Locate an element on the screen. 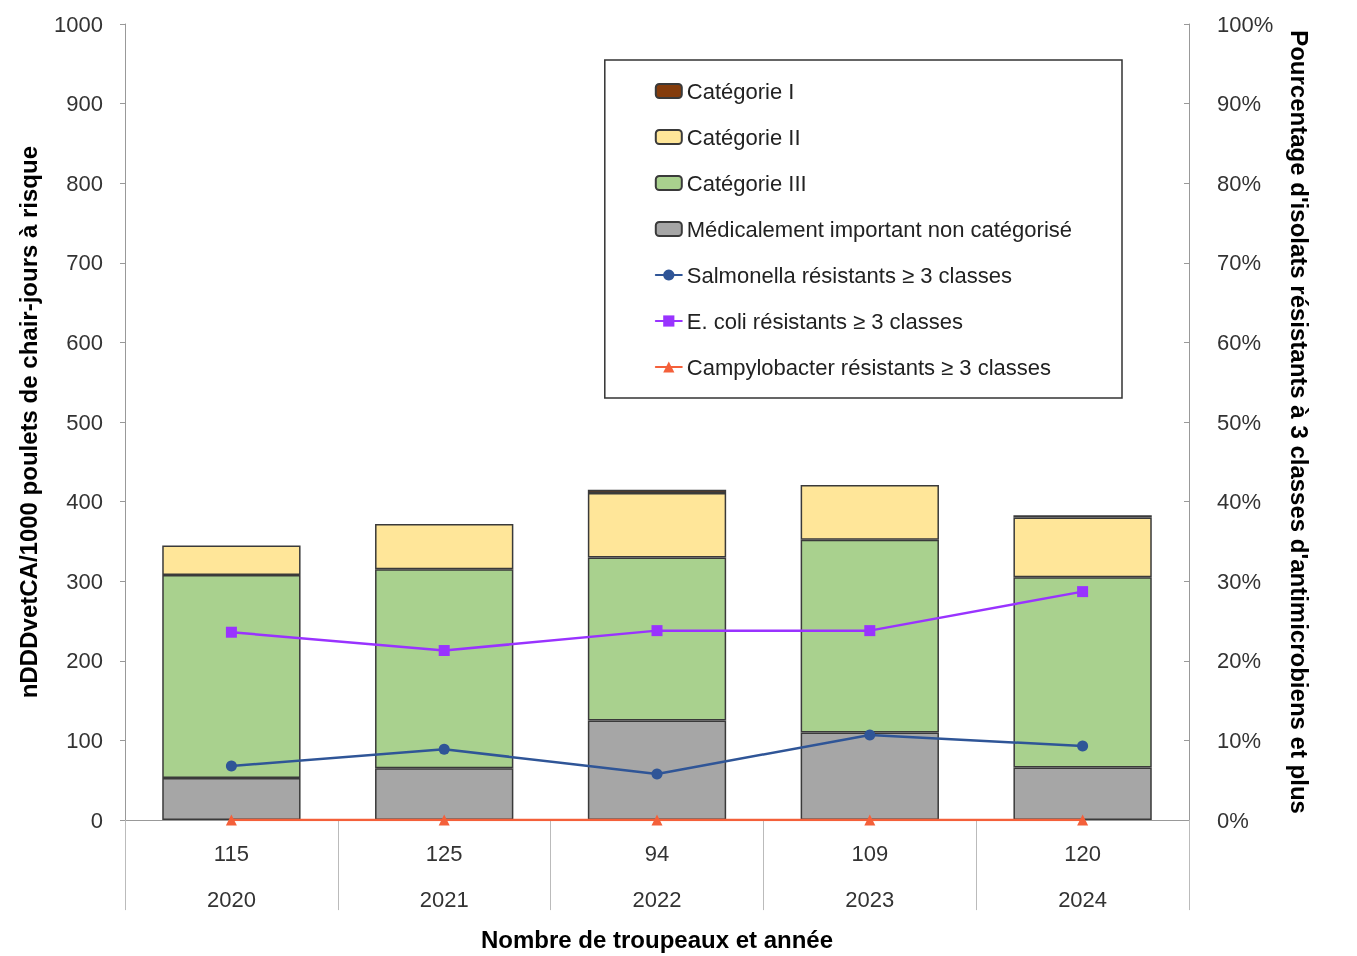  y2-tick-label: 100% is located at coordinates (1245, 24).